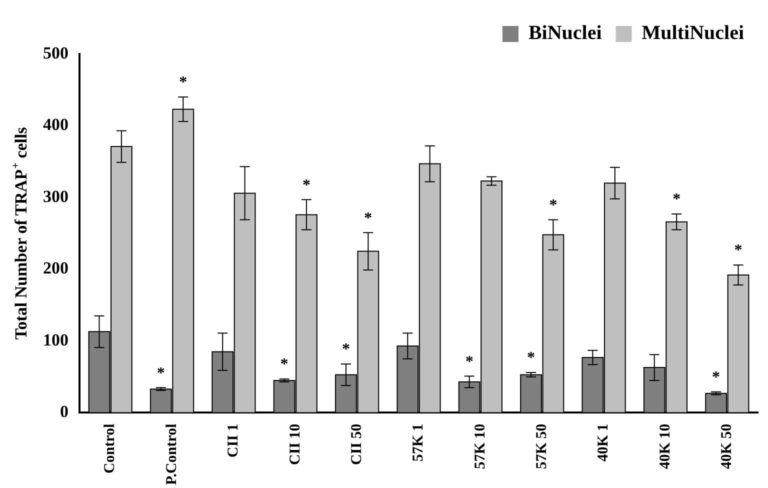 The width and height of the screenshot is (768, 488). Describe the element at coordinates (418, 443) in the screenshot. I see `x-tick-label: 57K 1` at that location.